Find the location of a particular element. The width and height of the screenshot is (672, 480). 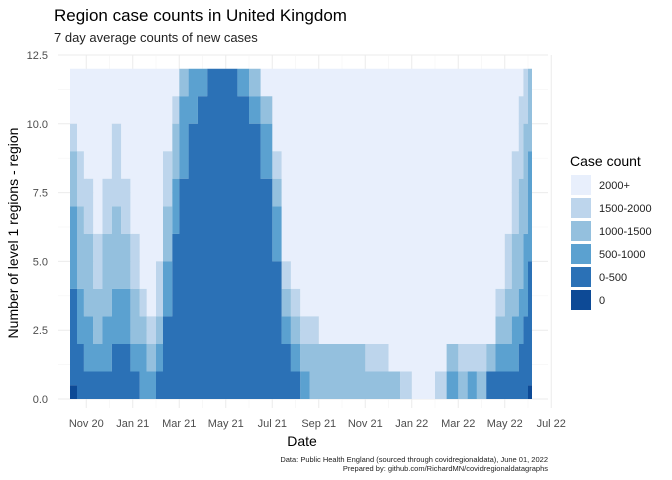

y-tick-label: 0.0 is located at coordinates (40, 400).